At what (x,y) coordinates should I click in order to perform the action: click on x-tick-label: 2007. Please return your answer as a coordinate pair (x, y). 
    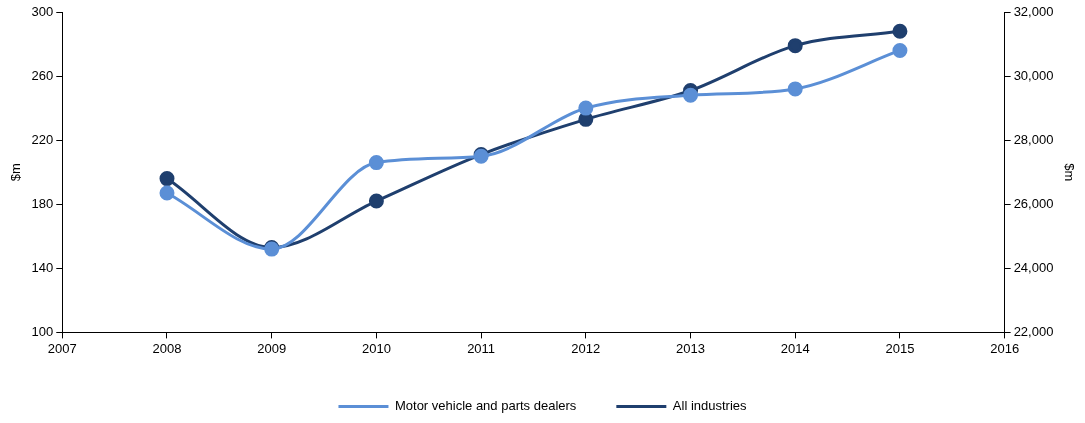
    Looking at the image, I should click on (62, 348).